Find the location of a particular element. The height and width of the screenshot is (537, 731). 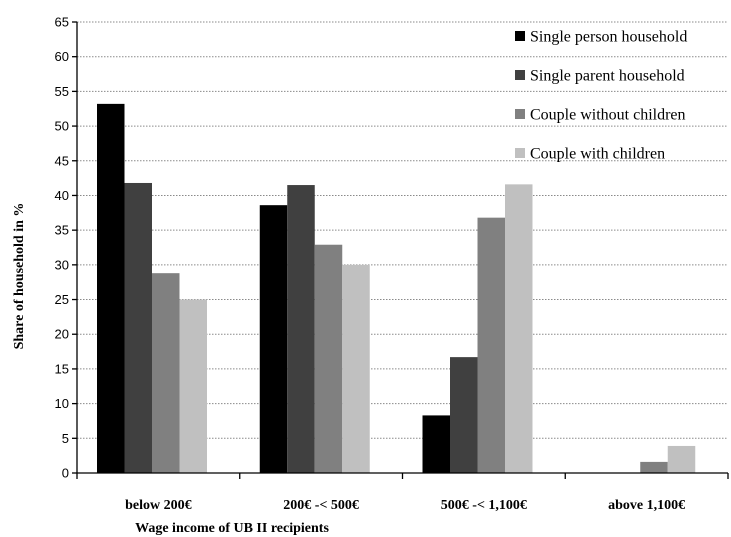

y-tick-label: 0 is located at coordinates (65, 473).